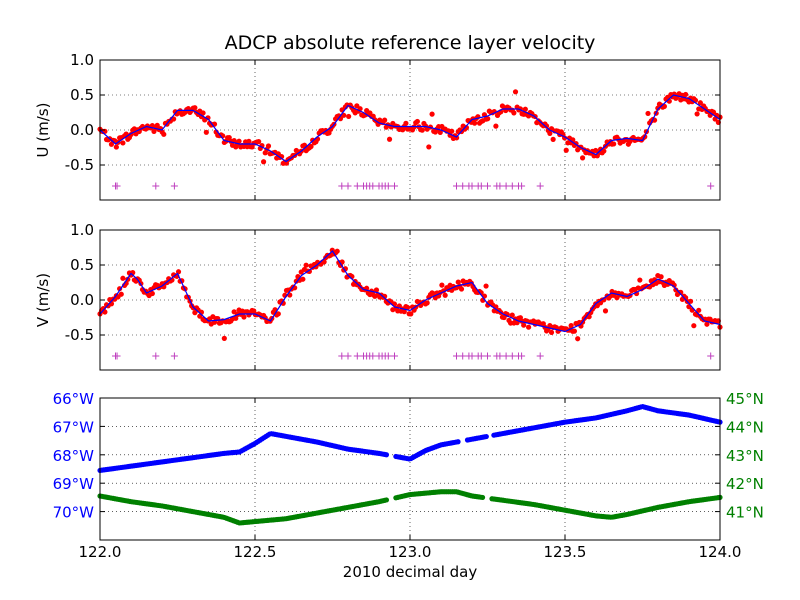 Image resolution: width=800 pixels, height=600 pixels. Describe the element at coordinates (386, 500) in the screenshot. I see `latitude-point` at that location.